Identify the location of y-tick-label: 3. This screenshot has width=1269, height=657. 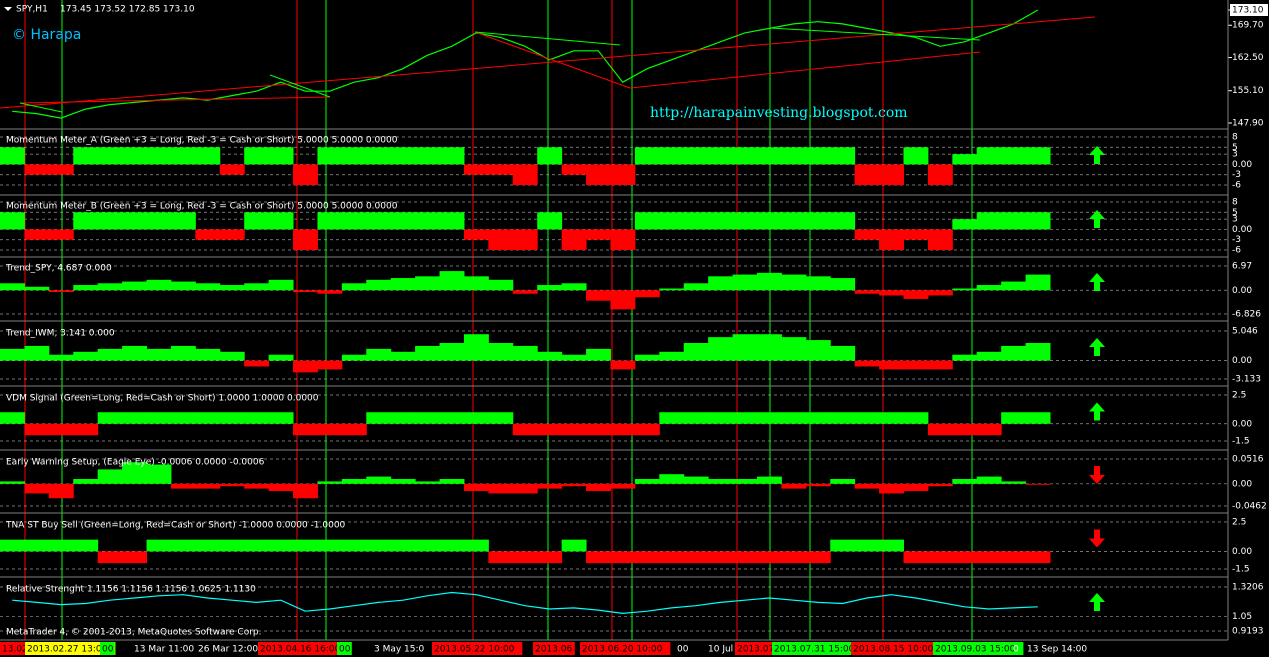
(1235, 155).